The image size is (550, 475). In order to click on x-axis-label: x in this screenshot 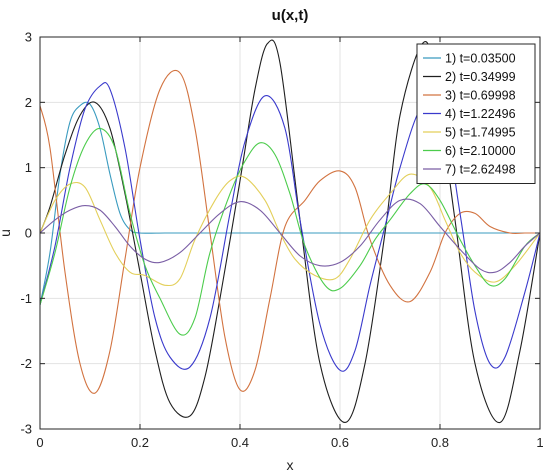, I will do `click(290, 465)`.